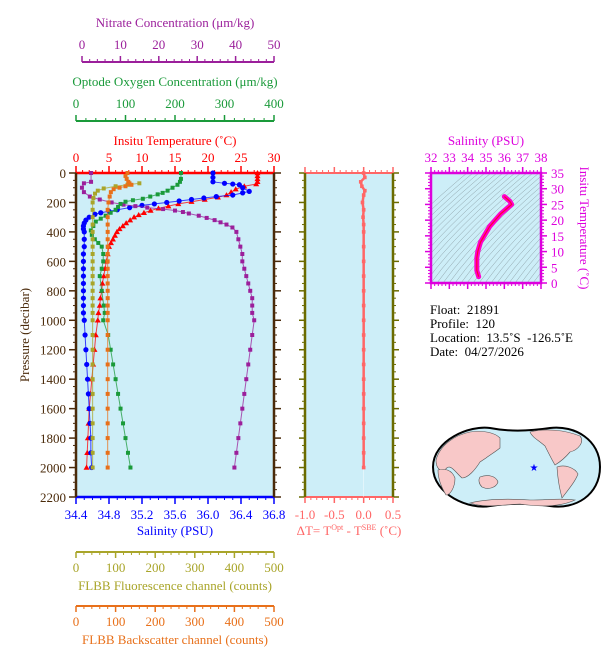  What do you see at coordinates (177, 157) in the screenshot?
I see `temperature-tick-labels: 0 5 10 15 20 25 30` at bounding box center [177, 157].